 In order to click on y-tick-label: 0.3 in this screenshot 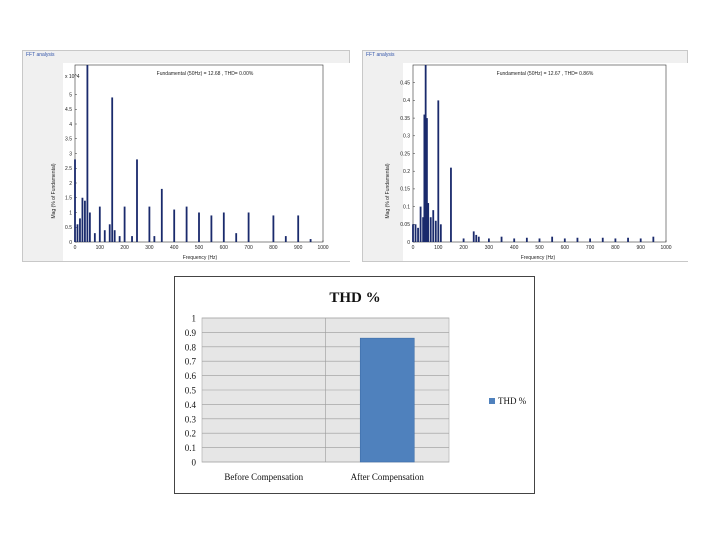, I will do `click(406, 137)`.